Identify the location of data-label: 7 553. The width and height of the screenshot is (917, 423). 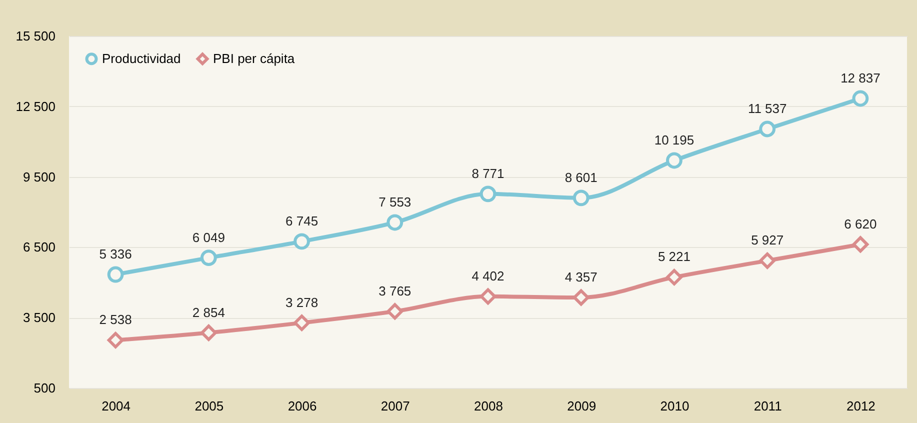
(395, 202).